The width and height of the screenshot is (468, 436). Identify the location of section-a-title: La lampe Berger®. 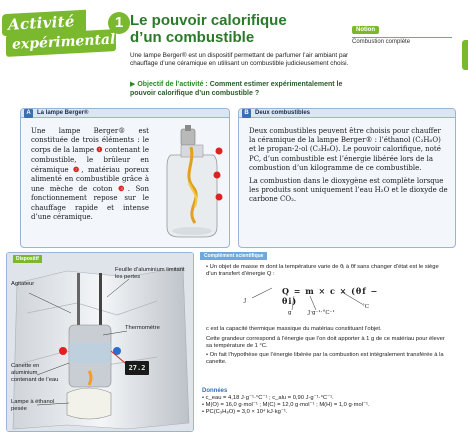
(63, 113).